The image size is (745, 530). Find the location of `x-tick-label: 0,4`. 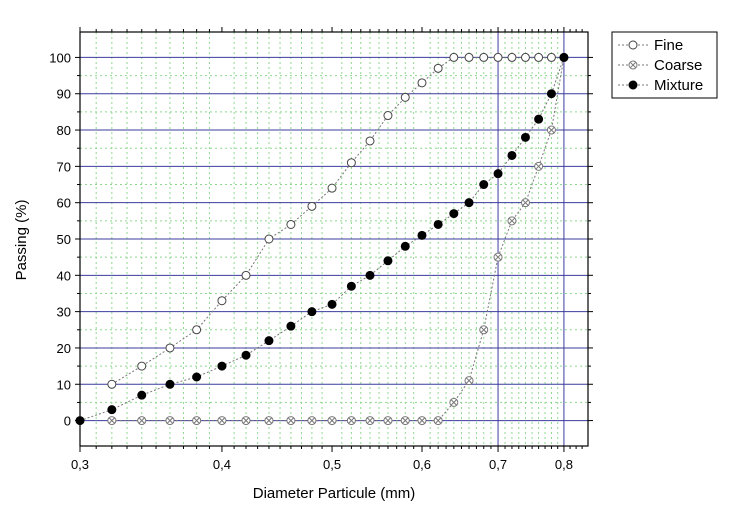

x-tick-label: 0,4 is located at coordinates (222, 464).